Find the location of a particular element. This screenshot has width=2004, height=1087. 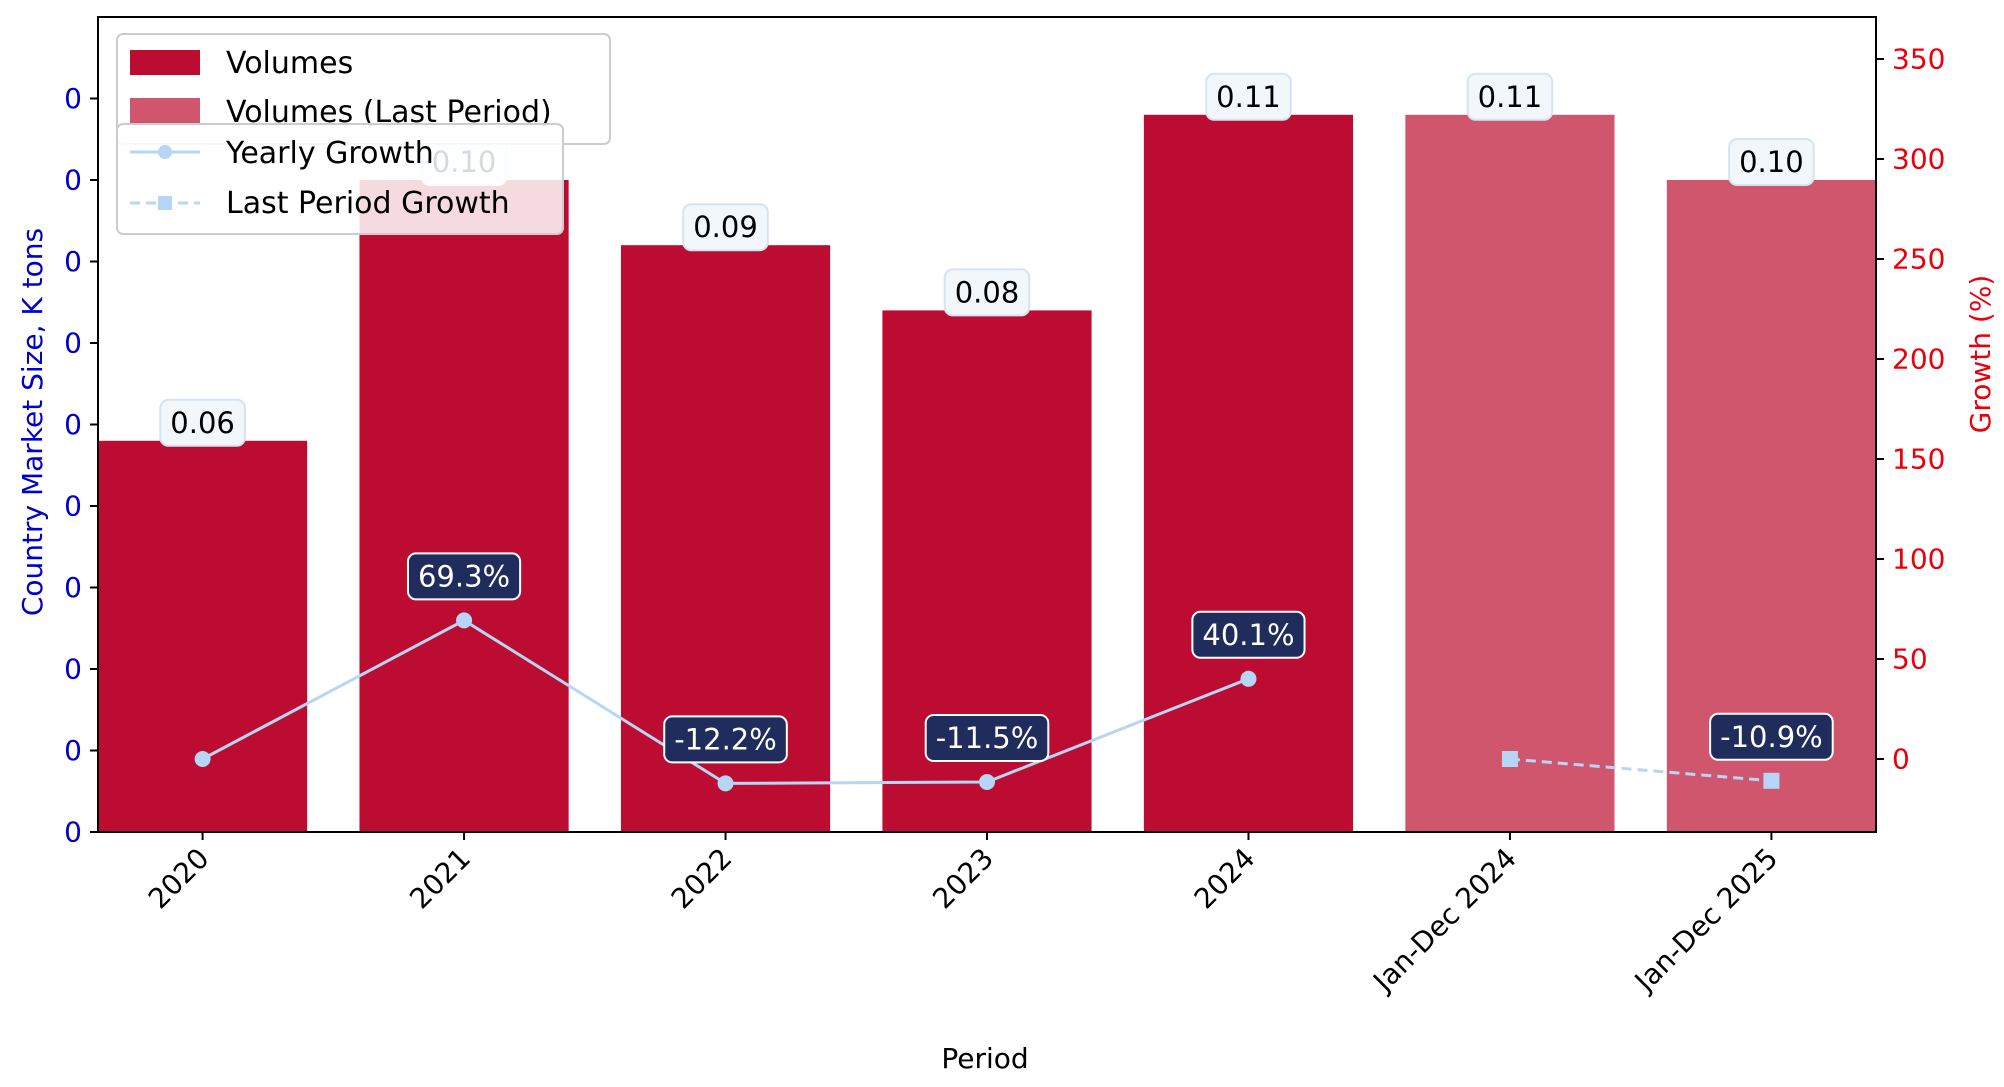

right-tick-label: 50 is located at coordinates (1910, 659).